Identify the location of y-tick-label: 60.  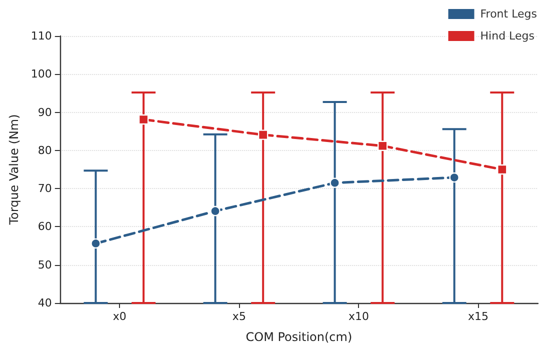
(45, 227).